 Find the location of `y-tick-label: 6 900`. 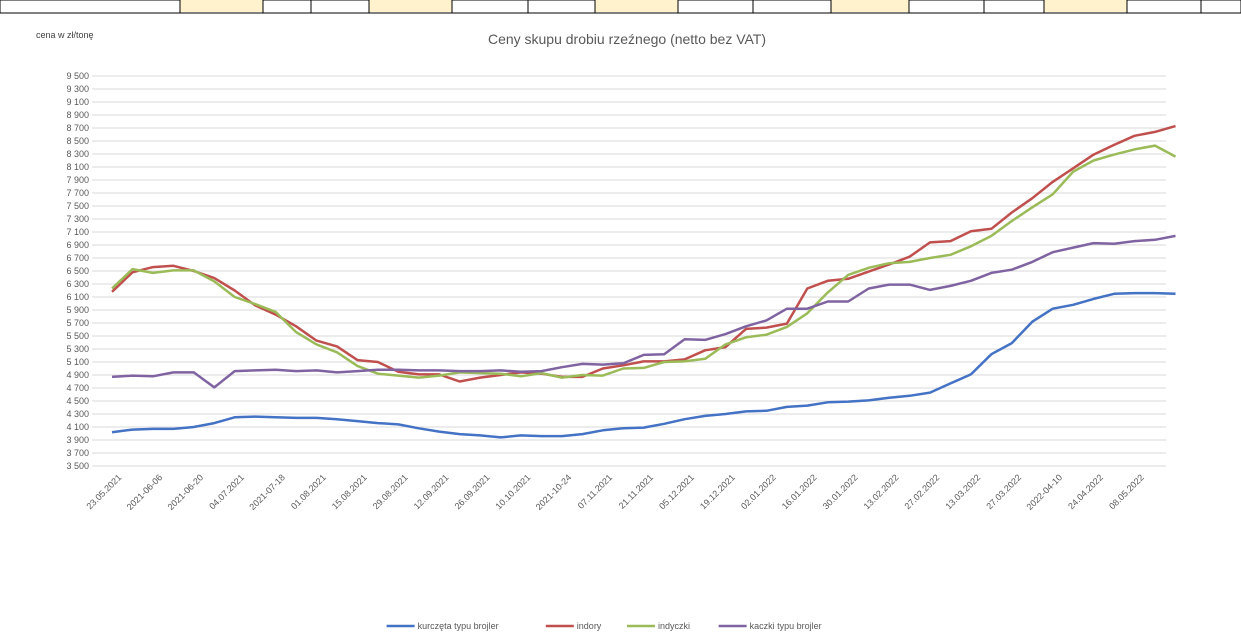

y-tick-label: 6 900 is located at coordinates (77, 245).